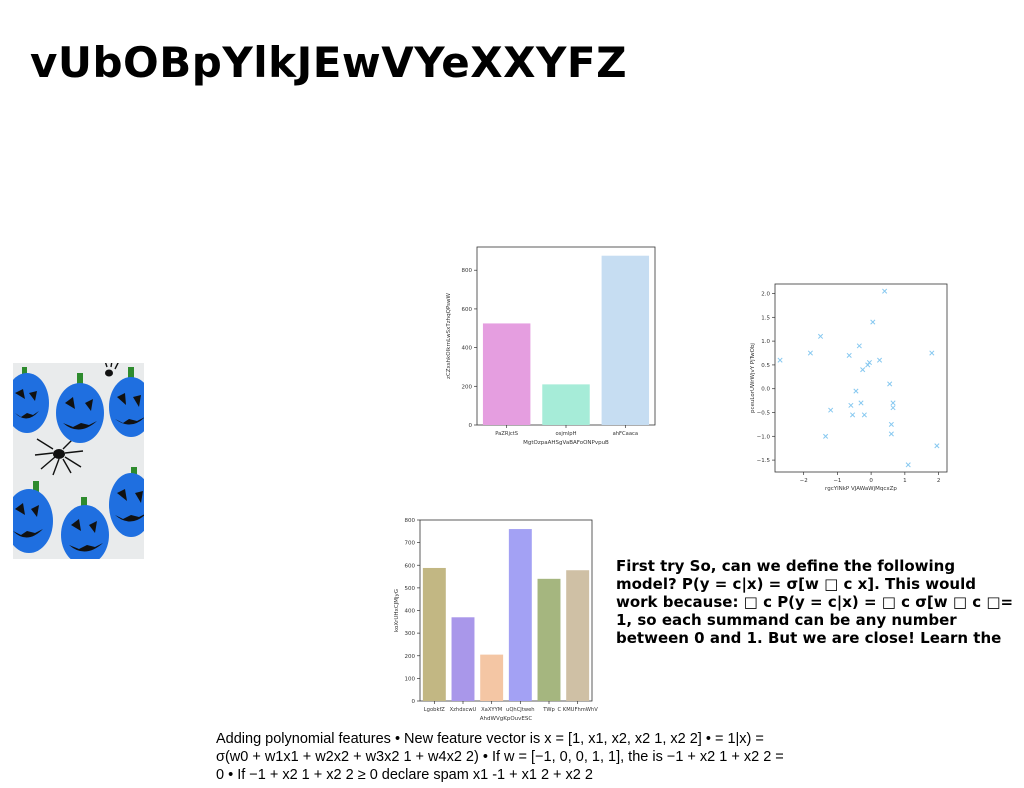 This screenshot has width=1024, height=788. What do you see at coordinates (397, 610) in the screenshot?
I see `y-axis-label: koXrUHxCJMjyG` at bounding box center [397, 610].